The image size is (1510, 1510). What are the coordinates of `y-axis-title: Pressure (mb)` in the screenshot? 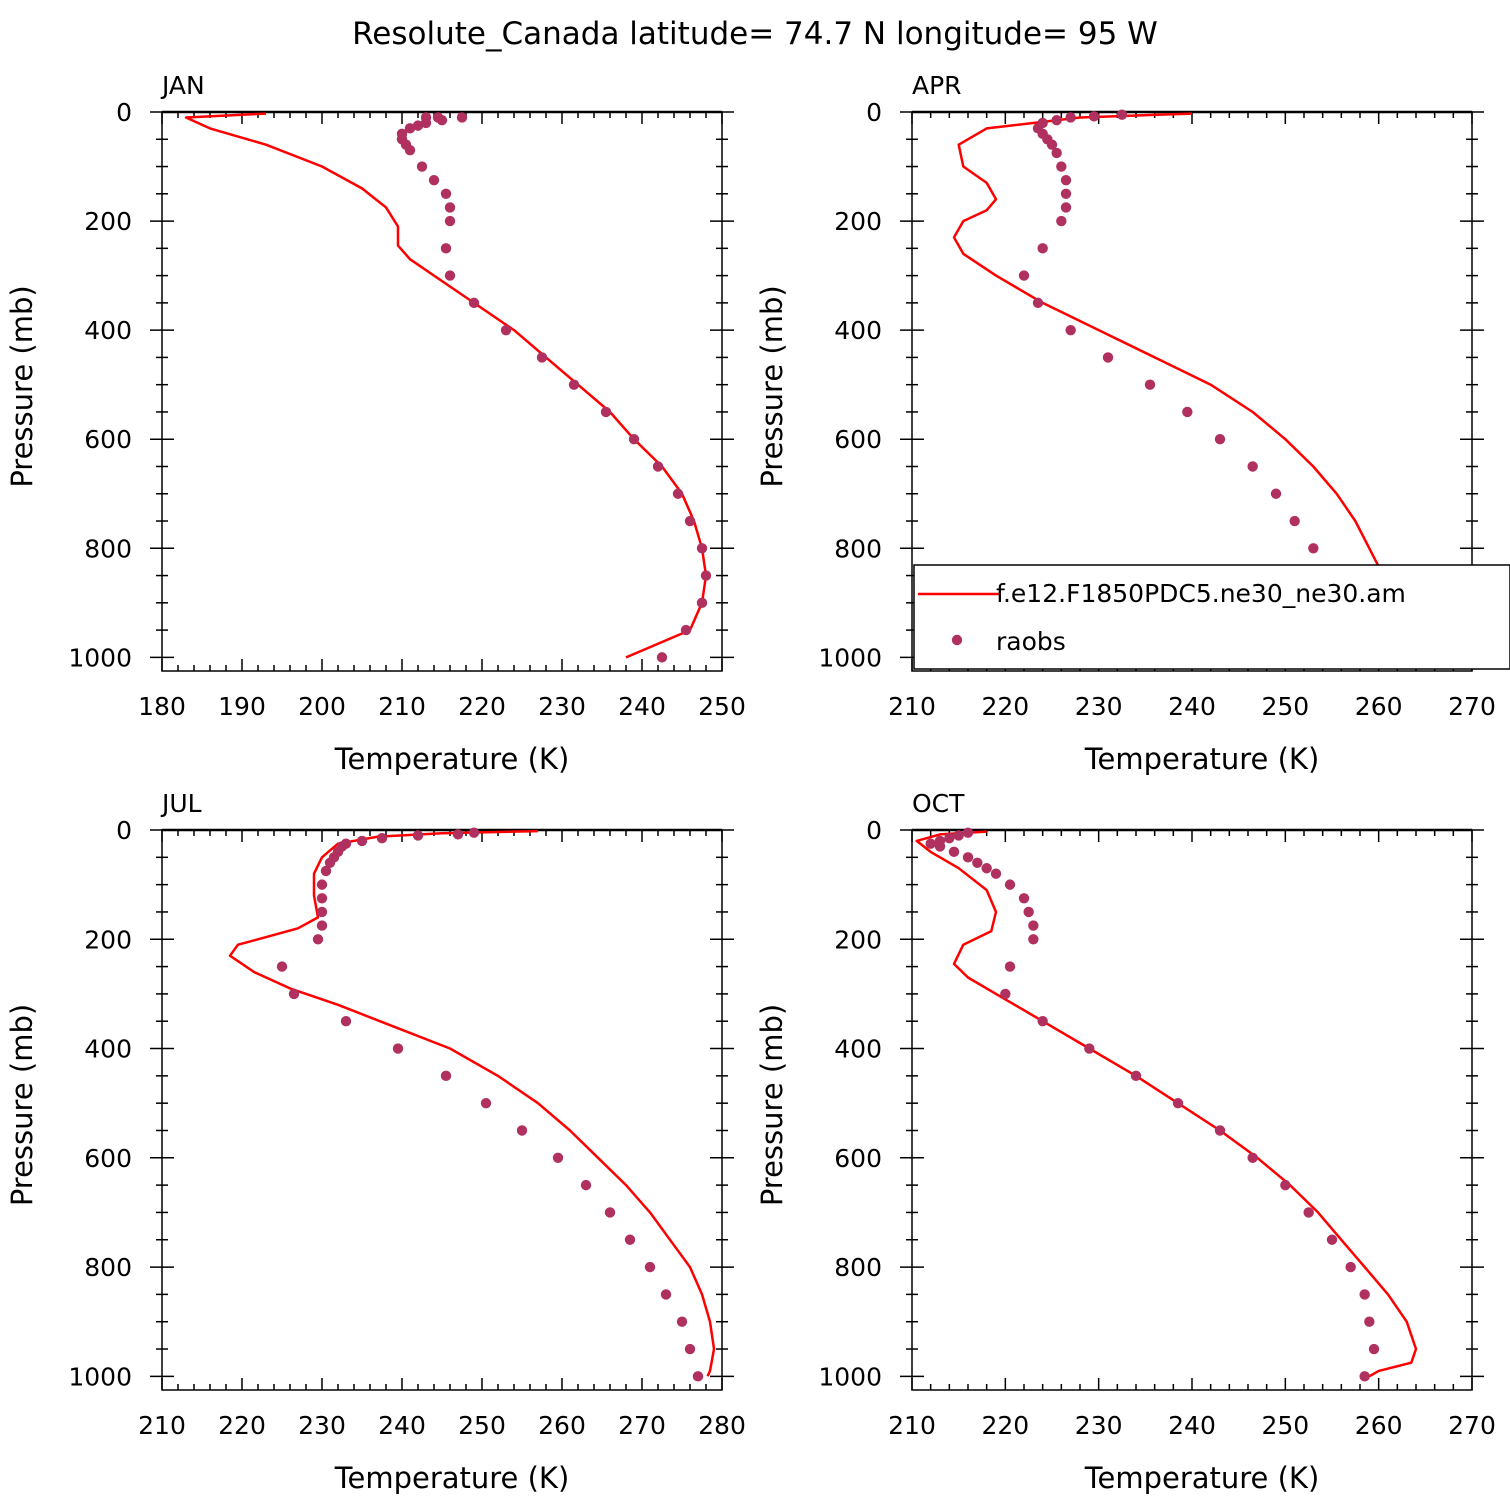 It's located at (22, 386).